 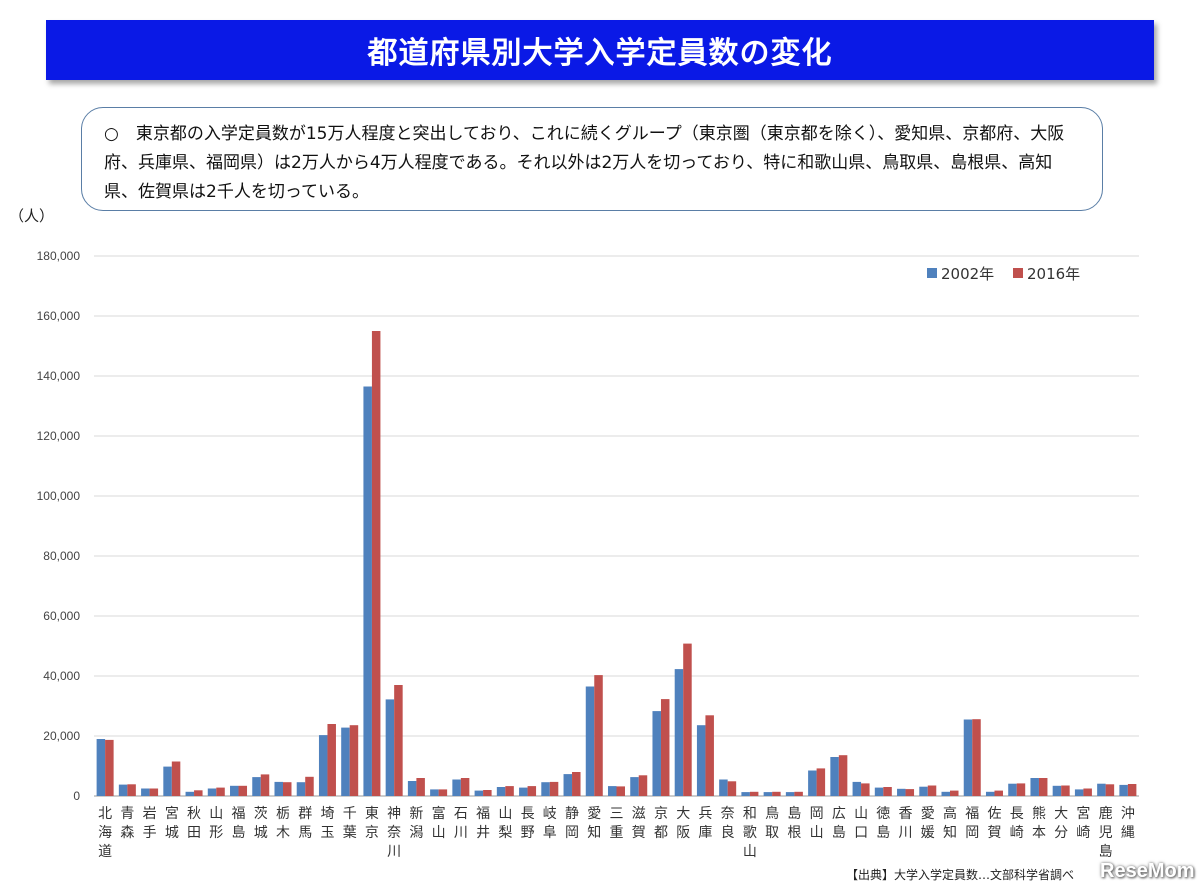 What do you see at coordinates (61, 736) in the screenshot?
I see `y-tick-label: 20,000` at bounding box center [61, 736].